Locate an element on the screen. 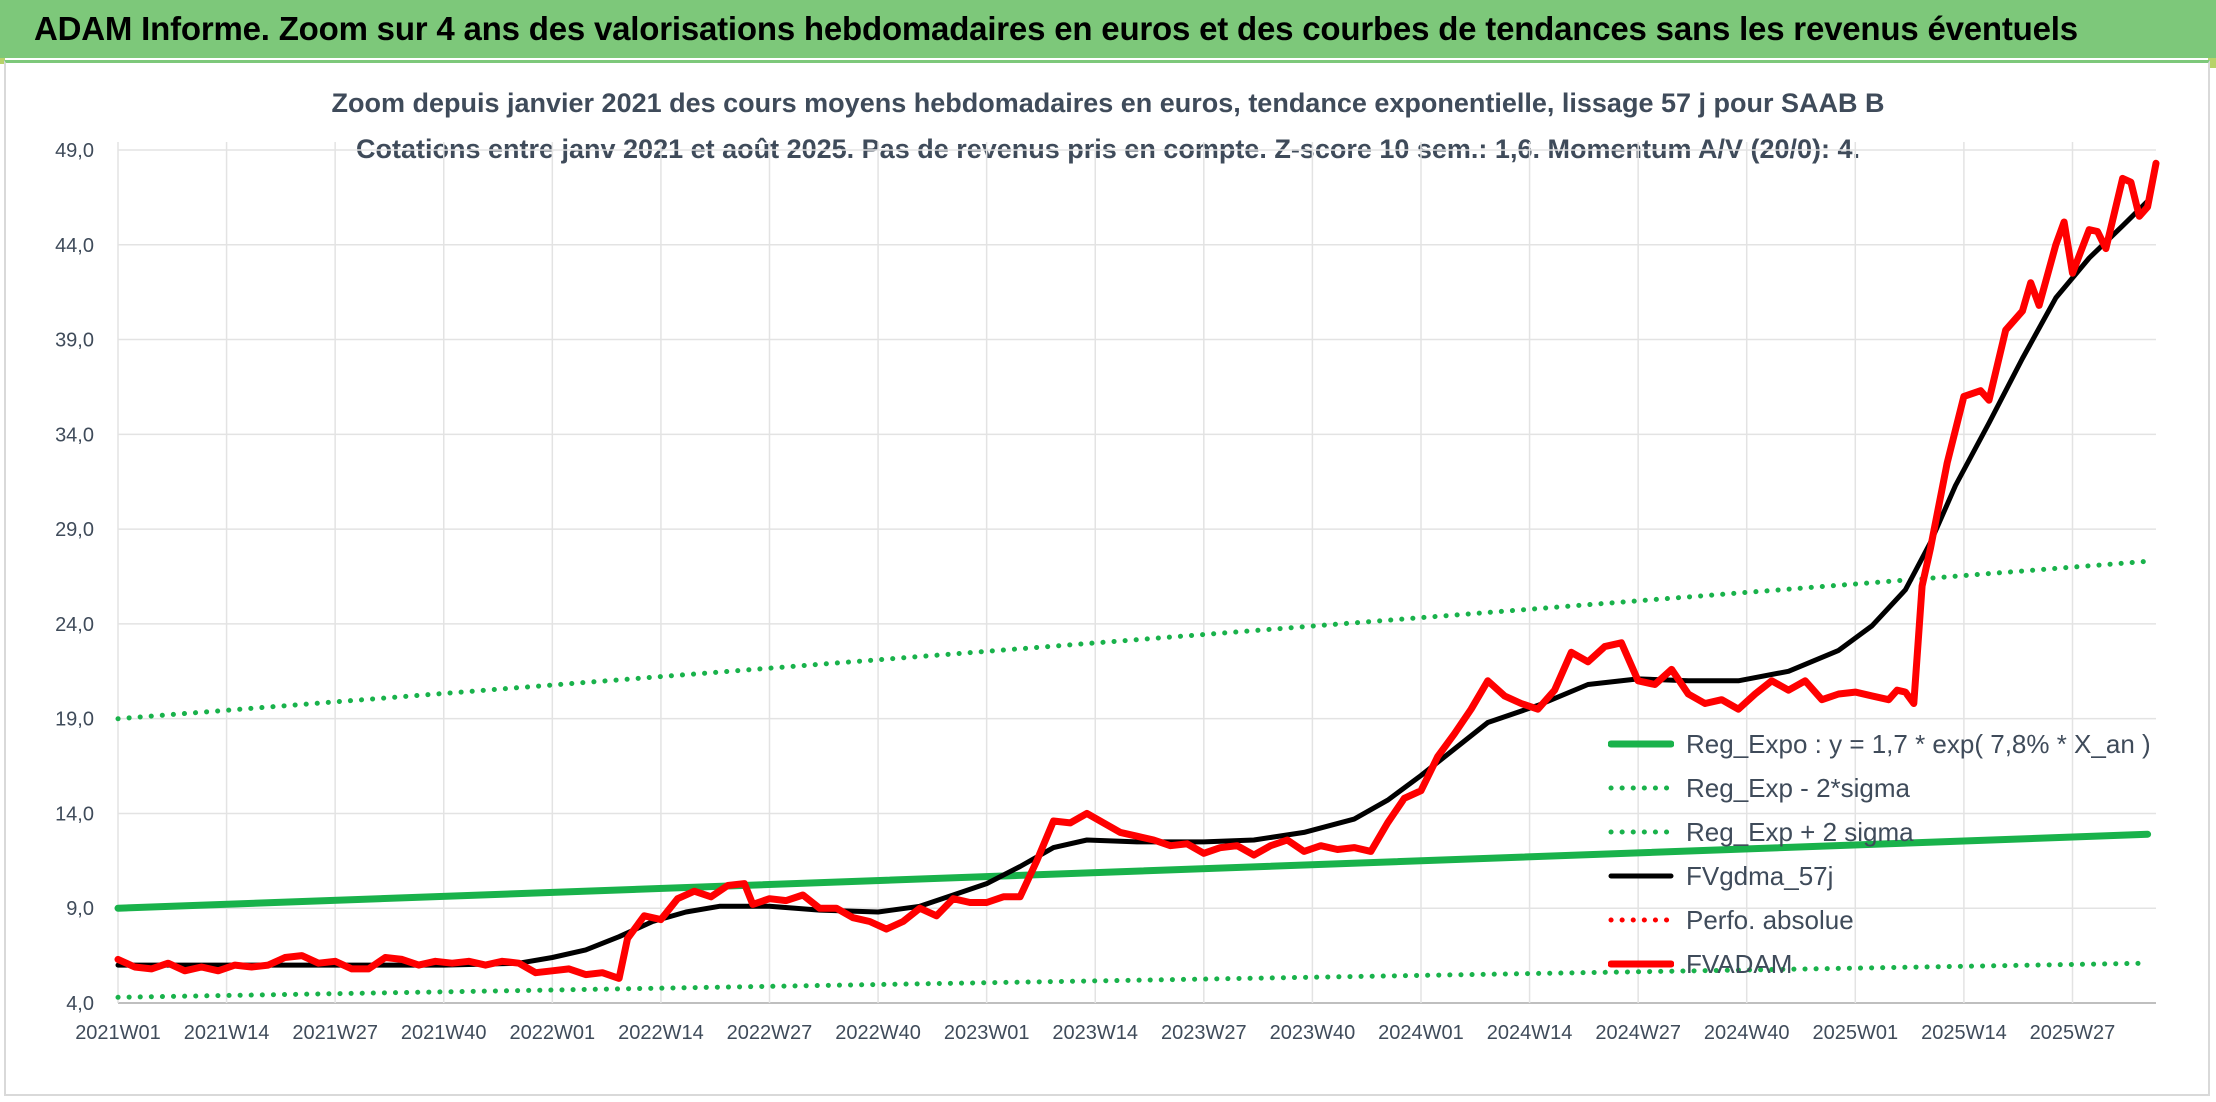 Image resolution: width=2216 pixels, height=1102 pixels. x-tick-label: 2021W01 is located at coordinates (118, 1033).